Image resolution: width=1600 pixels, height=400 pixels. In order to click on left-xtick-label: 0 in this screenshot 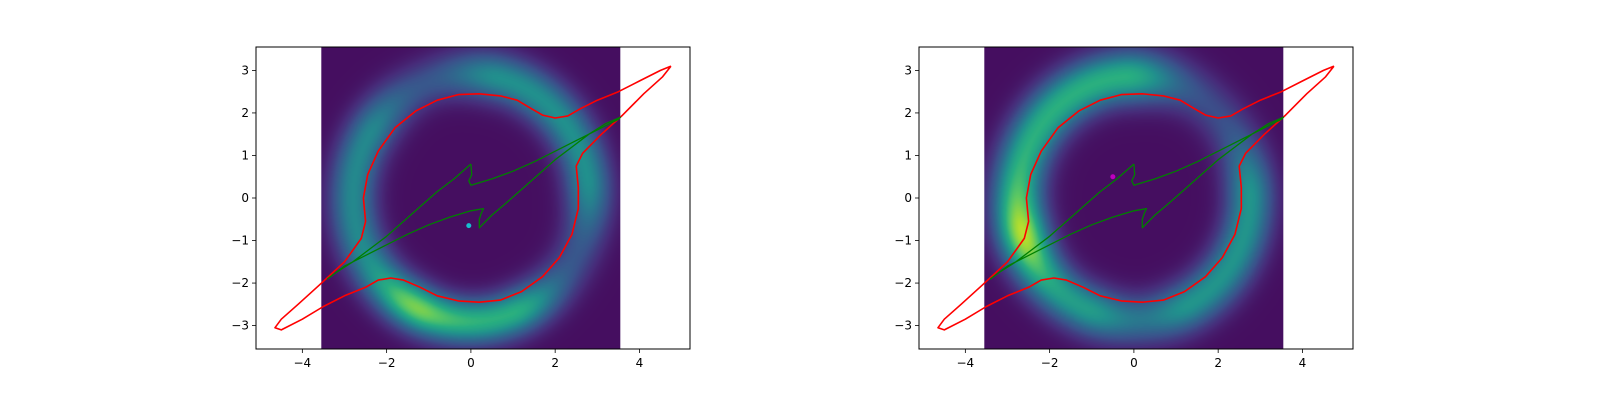, I will do `click(471, 363)`.